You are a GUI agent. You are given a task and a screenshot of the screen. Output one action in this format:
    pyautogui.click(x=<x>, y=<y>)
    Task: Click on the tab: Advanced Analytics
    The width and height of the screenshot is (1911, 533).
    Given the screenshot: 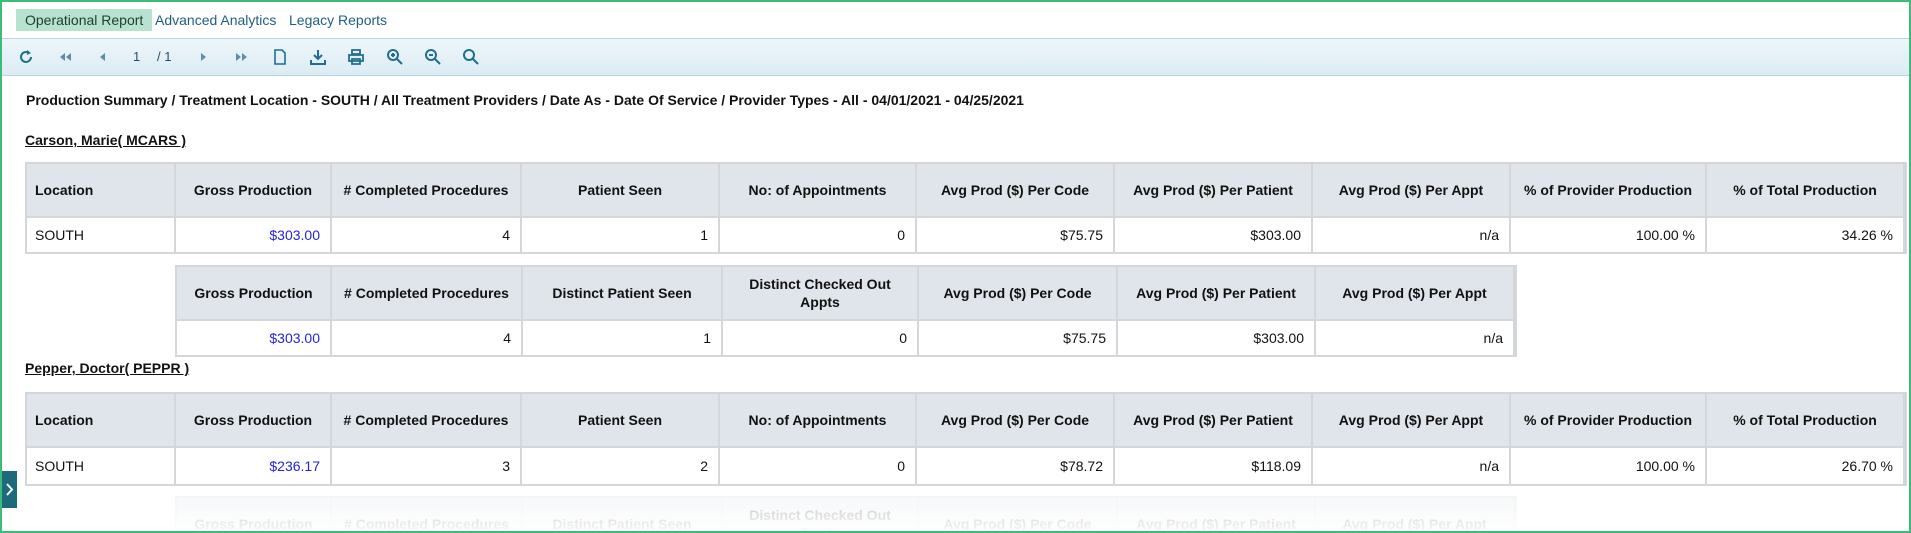 What is the action you would take?
    pyautogui.click(x=216, y=20)
    